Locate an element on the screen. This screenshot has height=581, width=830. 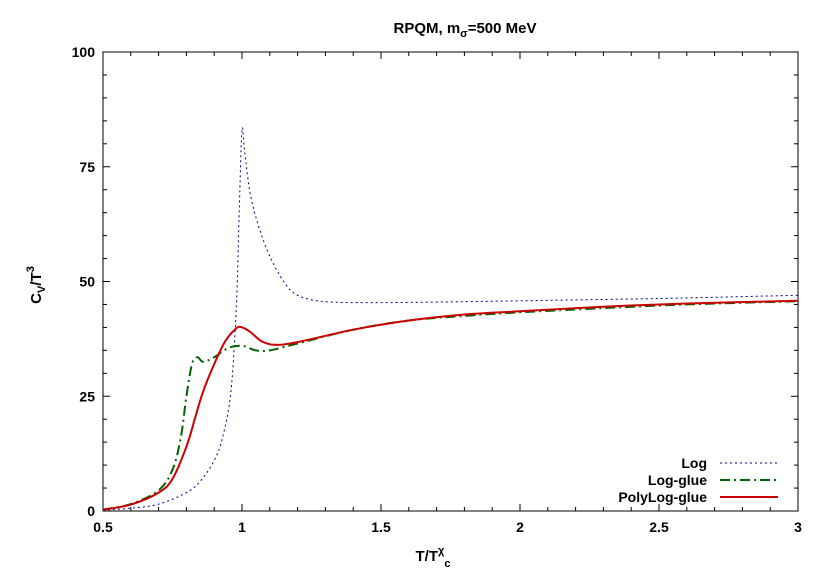
legend-label: PolyLog-glue is located at coordinates (662, 497).